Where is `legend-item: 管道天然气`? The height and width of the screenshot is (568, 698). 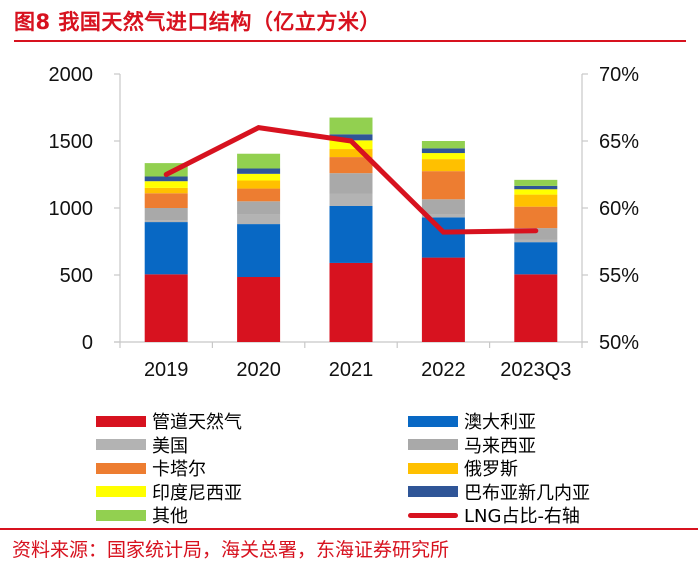
legend-item: 管道天然气 is located at coordinates (169, 421).